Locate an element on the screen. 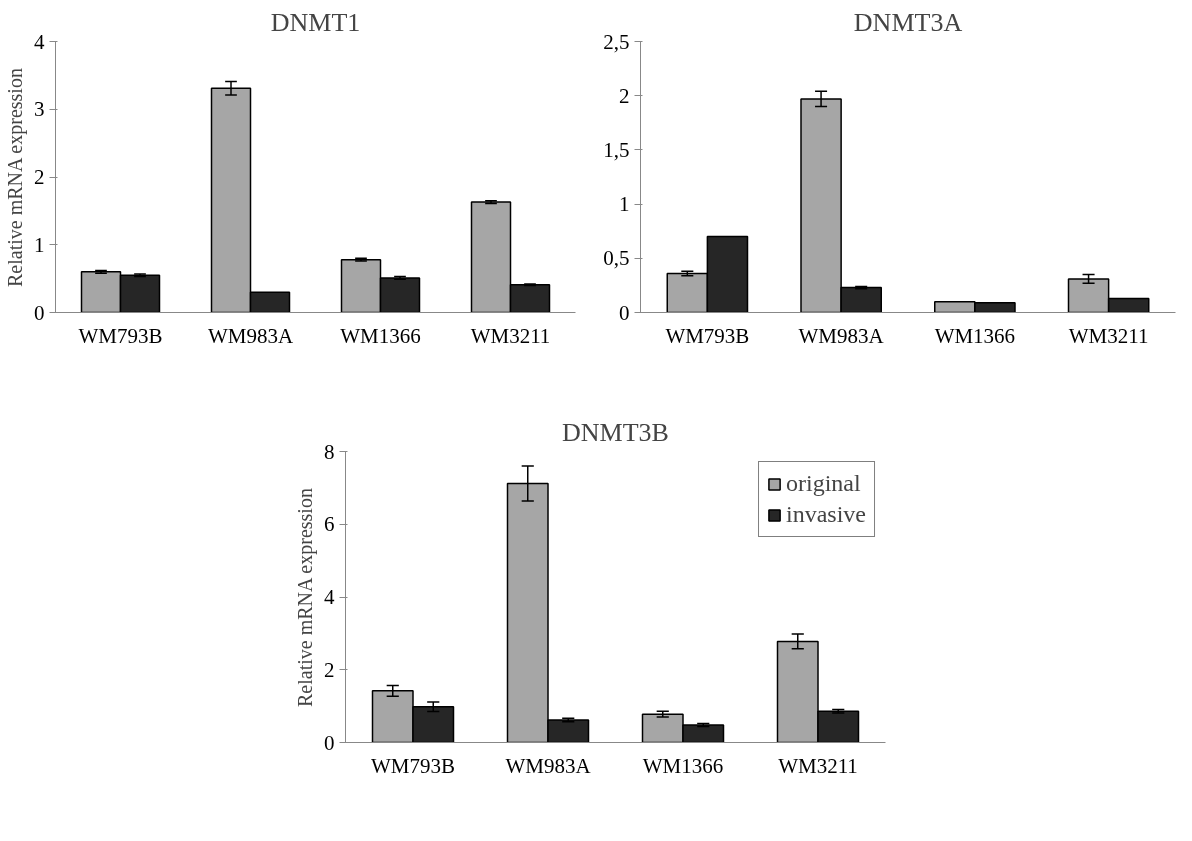 Image resolution: width=1192 pixels, height=841 pixels. y-tick-label: 3 is located at coordinates (39, 109).